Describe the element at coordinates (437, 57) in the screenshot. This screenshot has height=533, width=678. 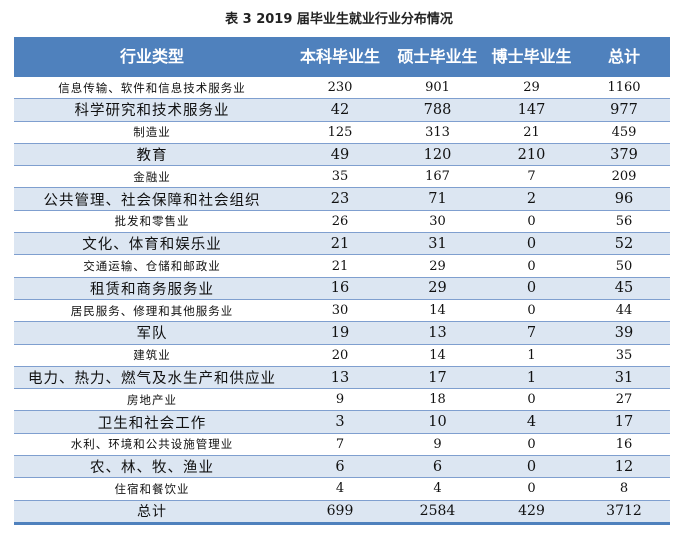
I see `header-master: 硕士毕业生` at that location.